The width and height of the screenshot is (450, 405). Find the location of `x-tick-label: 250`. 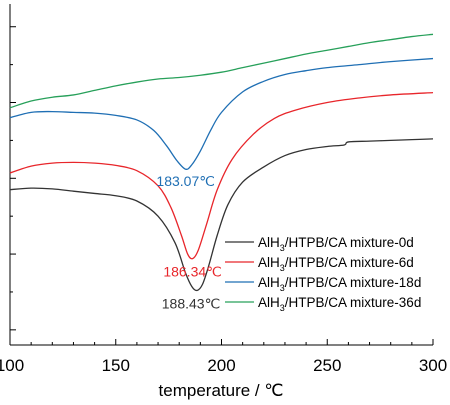

x-tick-label: 250 is located at coordinates (327, 365).